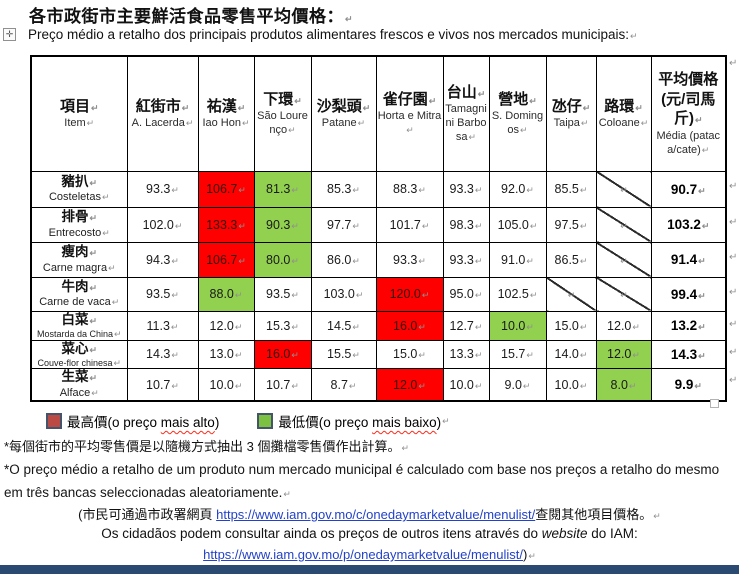  I want to click on table-move-handle-icon: ✛, so click(9, 34).